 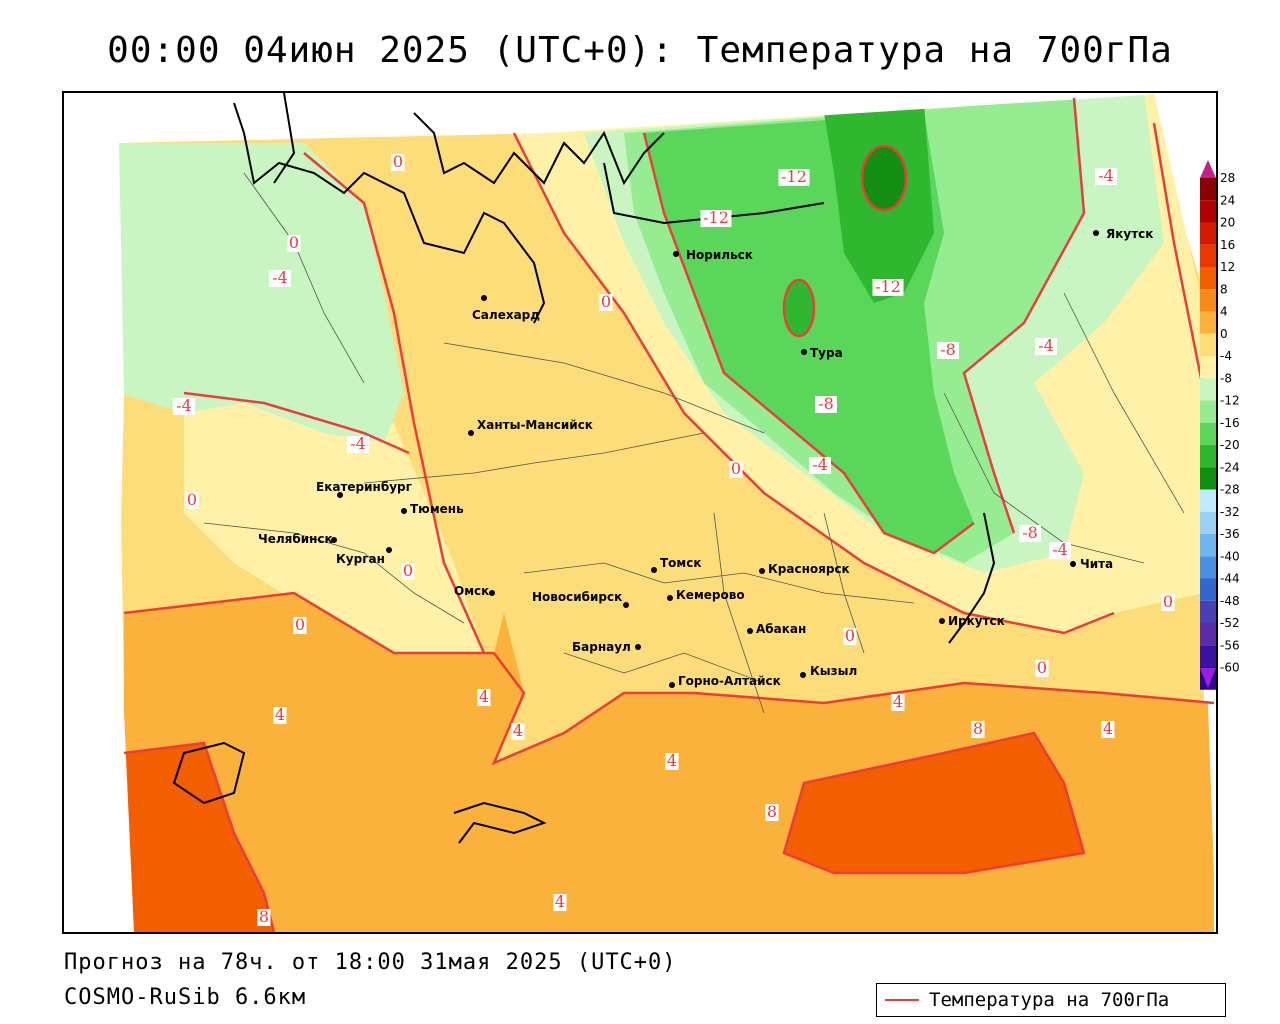 I want to click on city-dot-khanty-mansiysk, so click(x=471, y=433).